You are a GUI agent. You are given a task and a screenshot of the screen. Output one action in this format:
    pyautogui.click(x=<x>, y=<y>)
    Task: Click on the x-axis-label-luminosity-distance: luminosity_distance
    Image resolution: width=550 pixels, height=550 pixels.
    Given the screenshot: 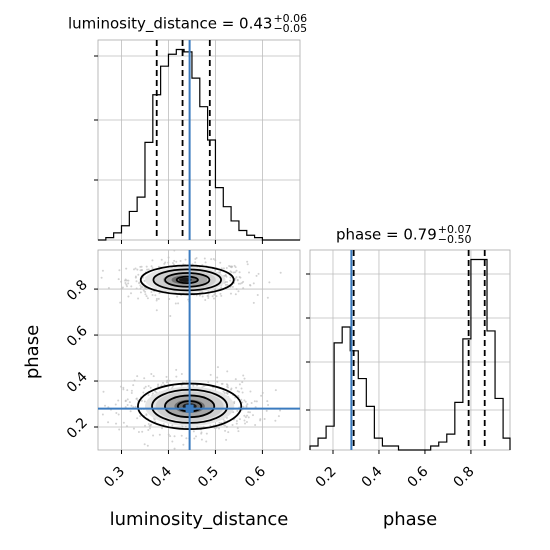 What is the action you would take?
    pyautogui.click(x=199, y=519)
    